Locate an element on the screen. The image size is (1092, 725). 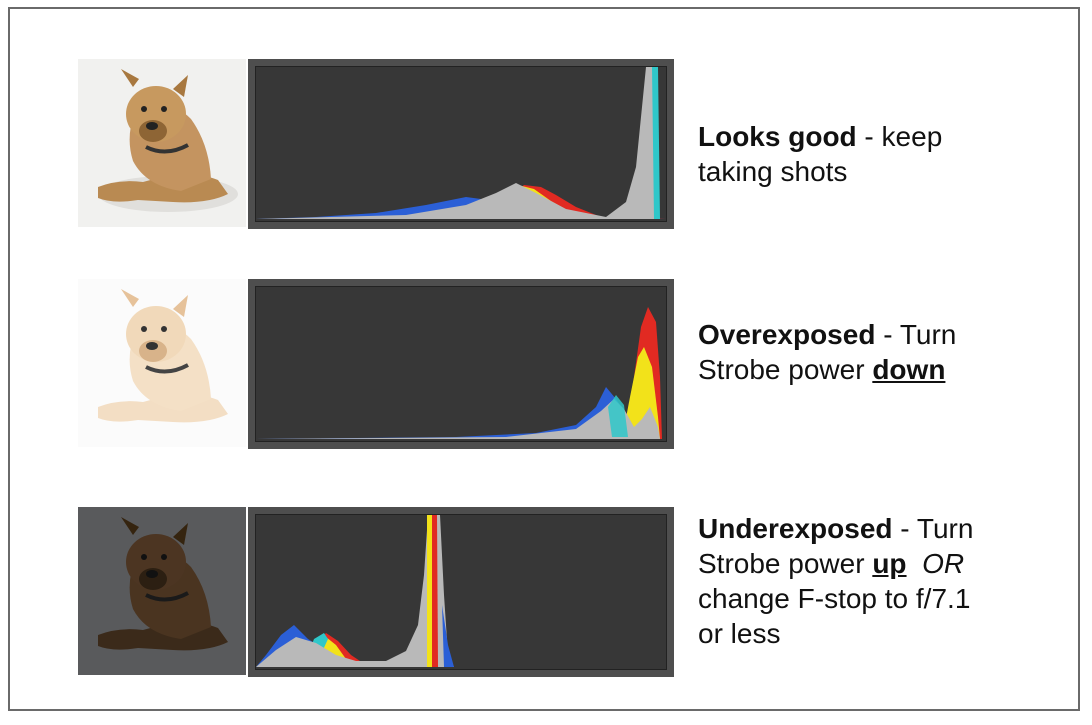
caption-line-2: Strobe power up OR is located at coordinates (878, 563).